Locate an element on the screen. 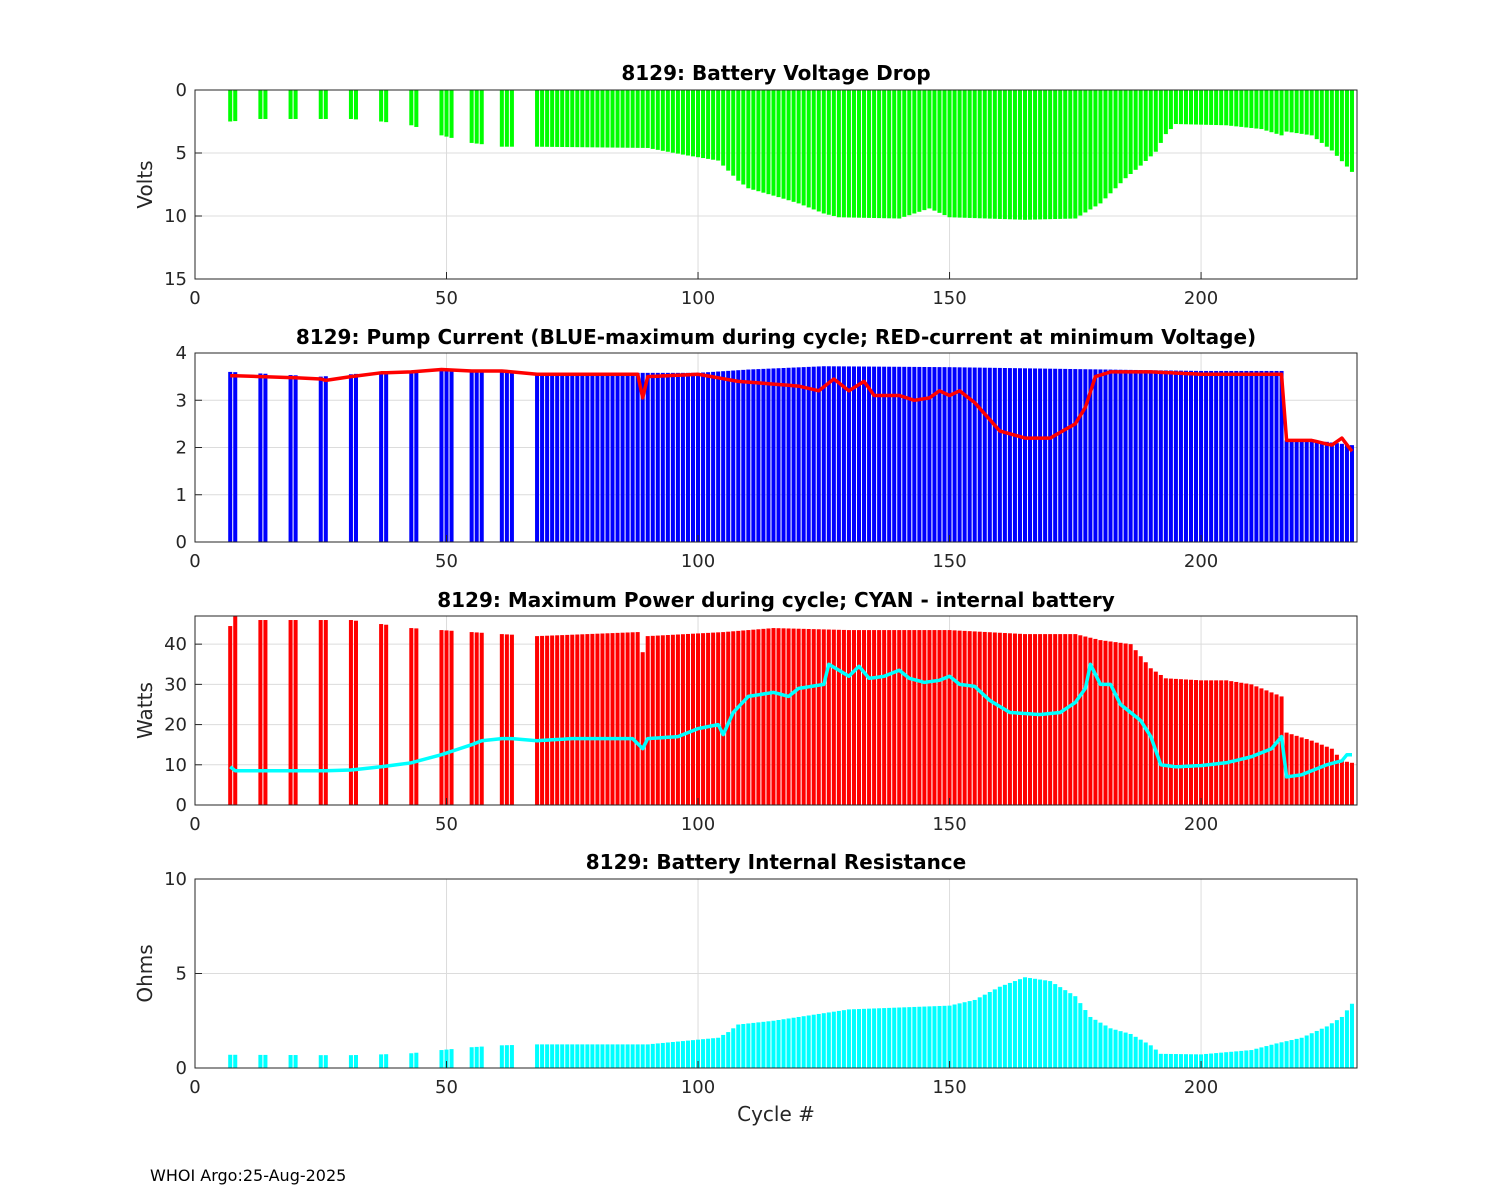 This screenshot has height=1200, width=1500. current-bars is located at coordinates (791, 454).